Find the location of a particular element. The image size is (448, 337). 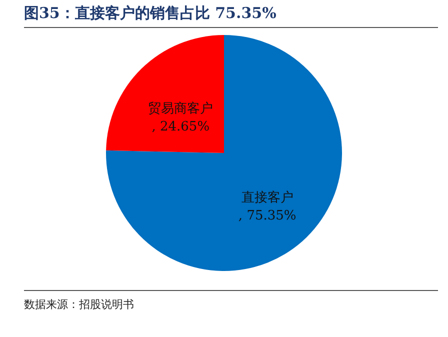

chart-title: 图35：直接客户的销售占比 75.35% is located at coordinates (231, 16).